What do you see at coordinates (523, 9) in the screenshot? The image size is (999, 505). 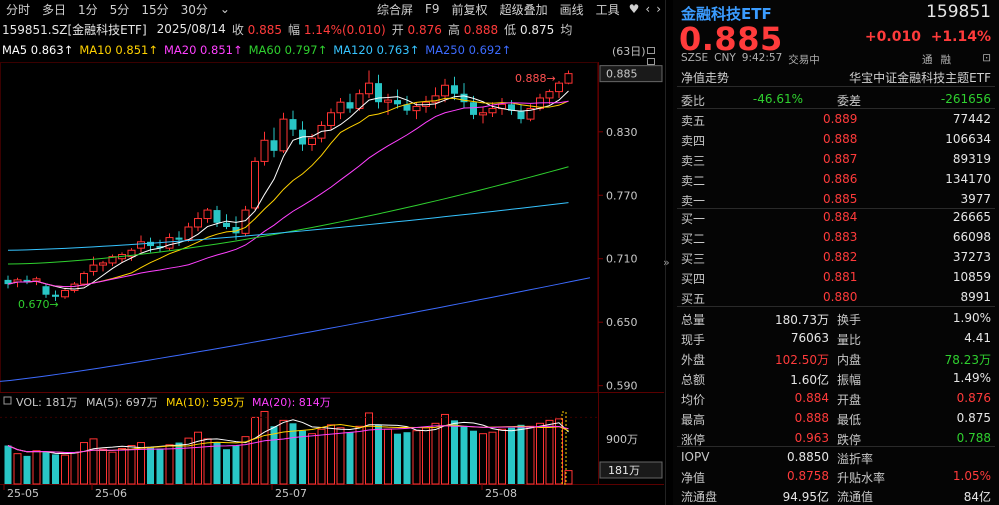 I see `super-overlay-button: 超级叠加` at bounding box center [523, 9].